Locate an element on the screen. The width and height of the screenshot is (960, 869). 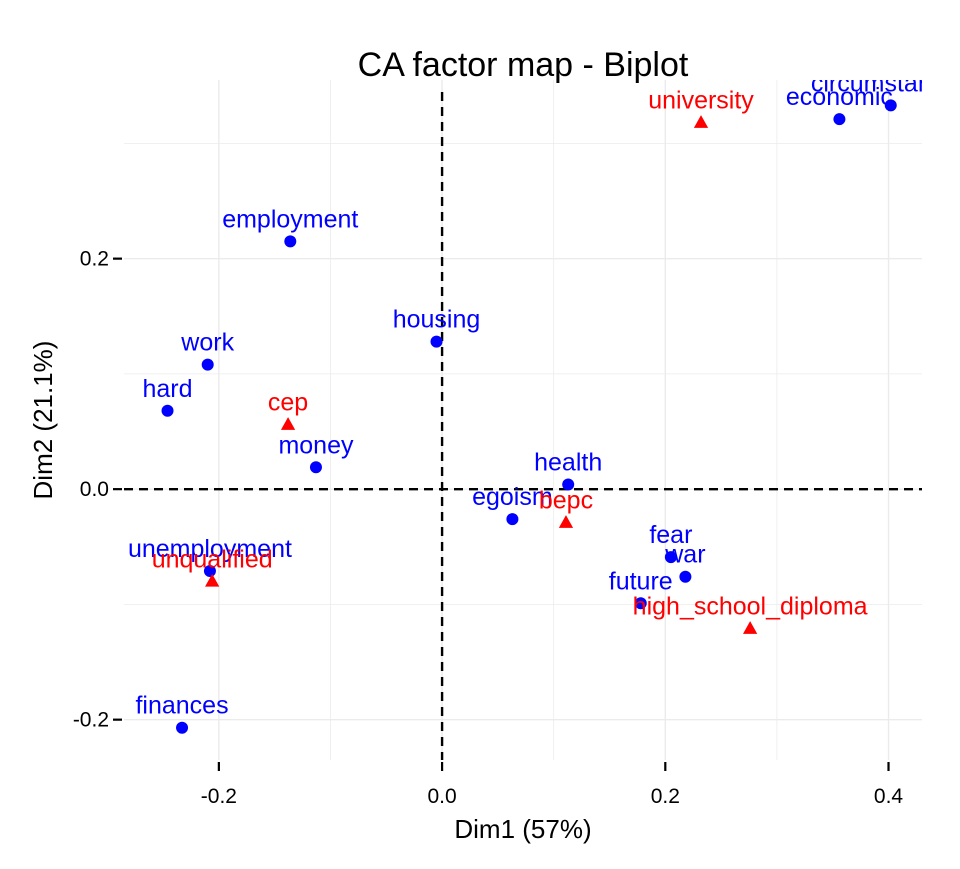
label-high-school-diploma: high_school_diploma is located at coordinates (750, 607).